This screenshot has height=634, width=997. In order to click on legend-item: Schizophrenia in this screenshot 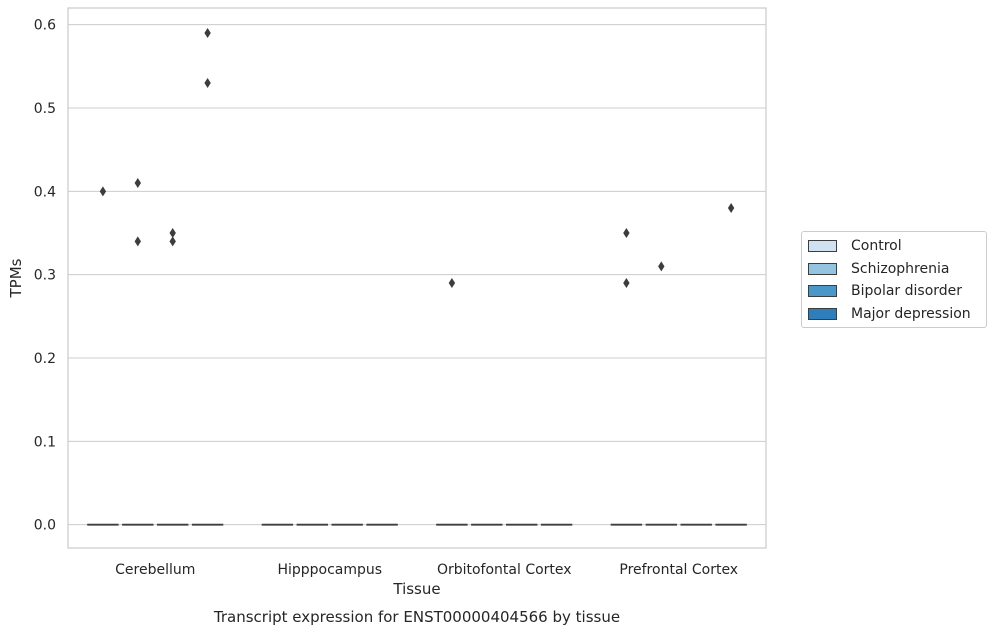, I will do `click(894, 269)`.